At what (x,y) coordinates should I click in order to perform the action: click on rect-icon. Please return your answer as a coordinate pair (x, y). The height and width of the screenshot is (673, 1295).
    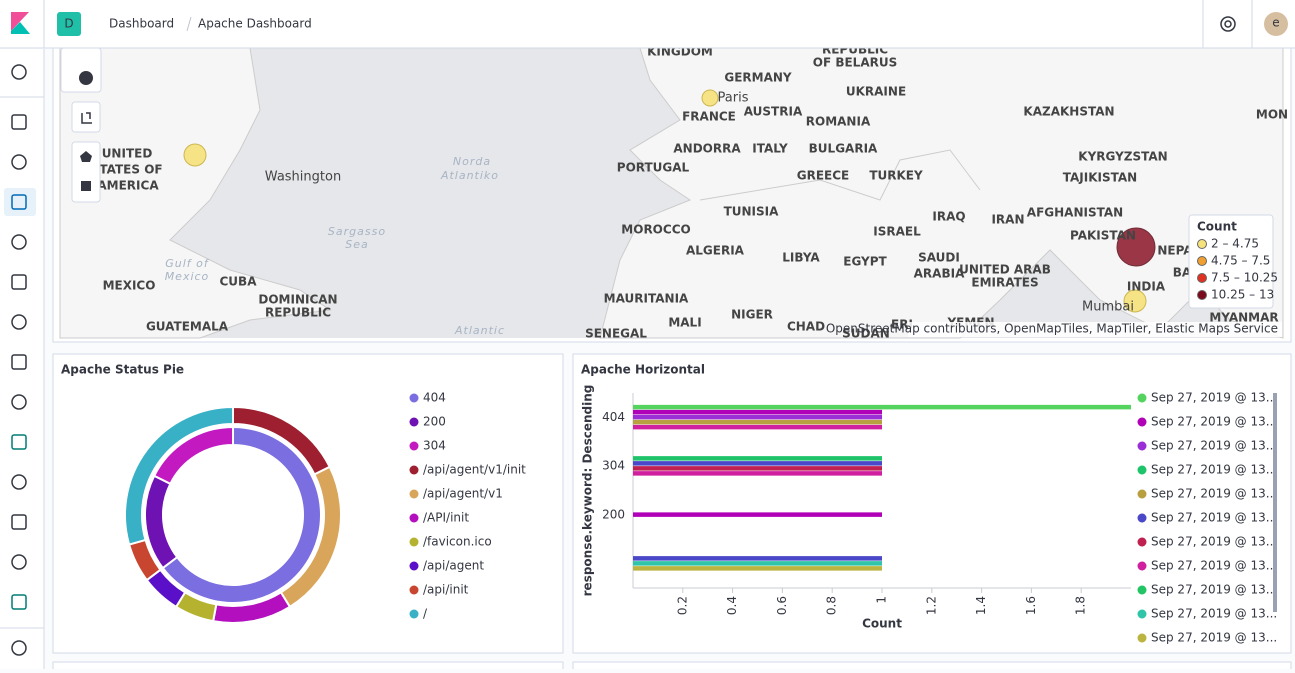
    Looking at the image, I should click on (86, 186).